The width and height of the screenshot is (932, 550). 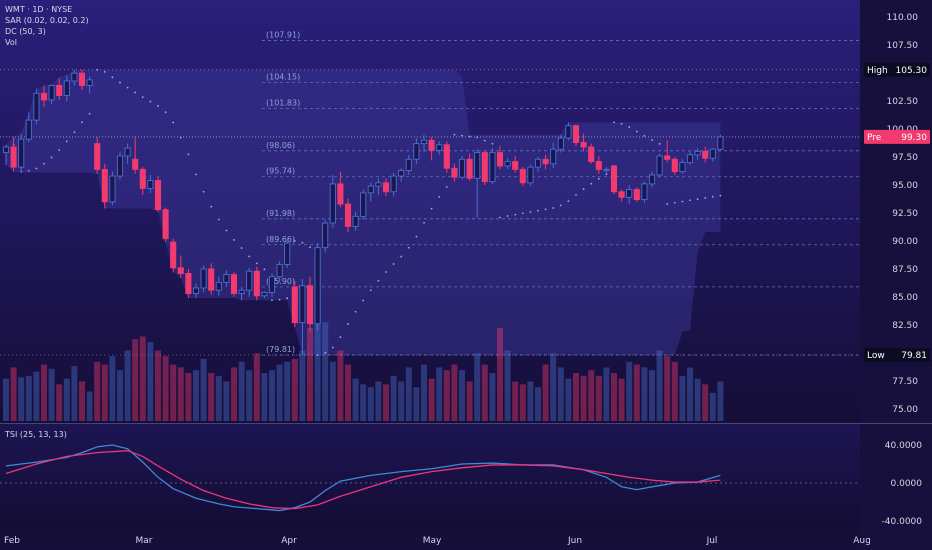 I want to click on time-tick-label: Apr, so click(x=289, y=541).